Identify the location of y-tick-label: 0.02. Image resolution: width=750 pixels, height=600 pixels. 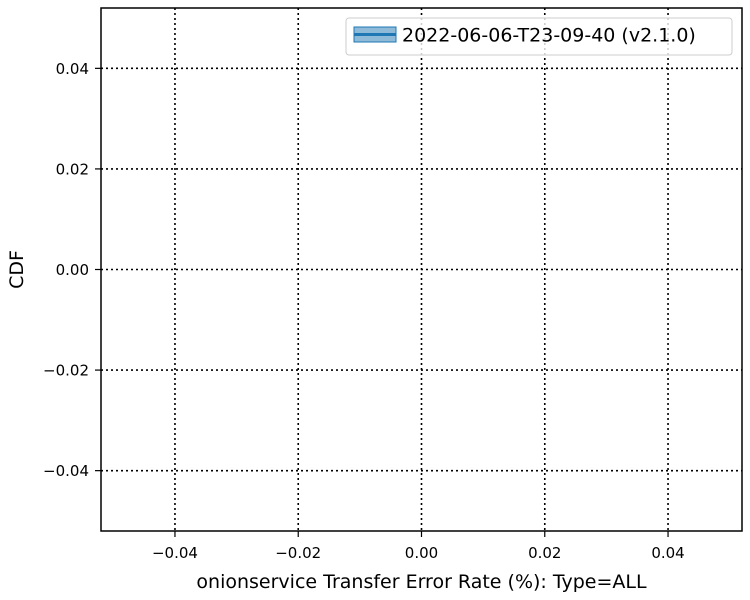
(72, 169).